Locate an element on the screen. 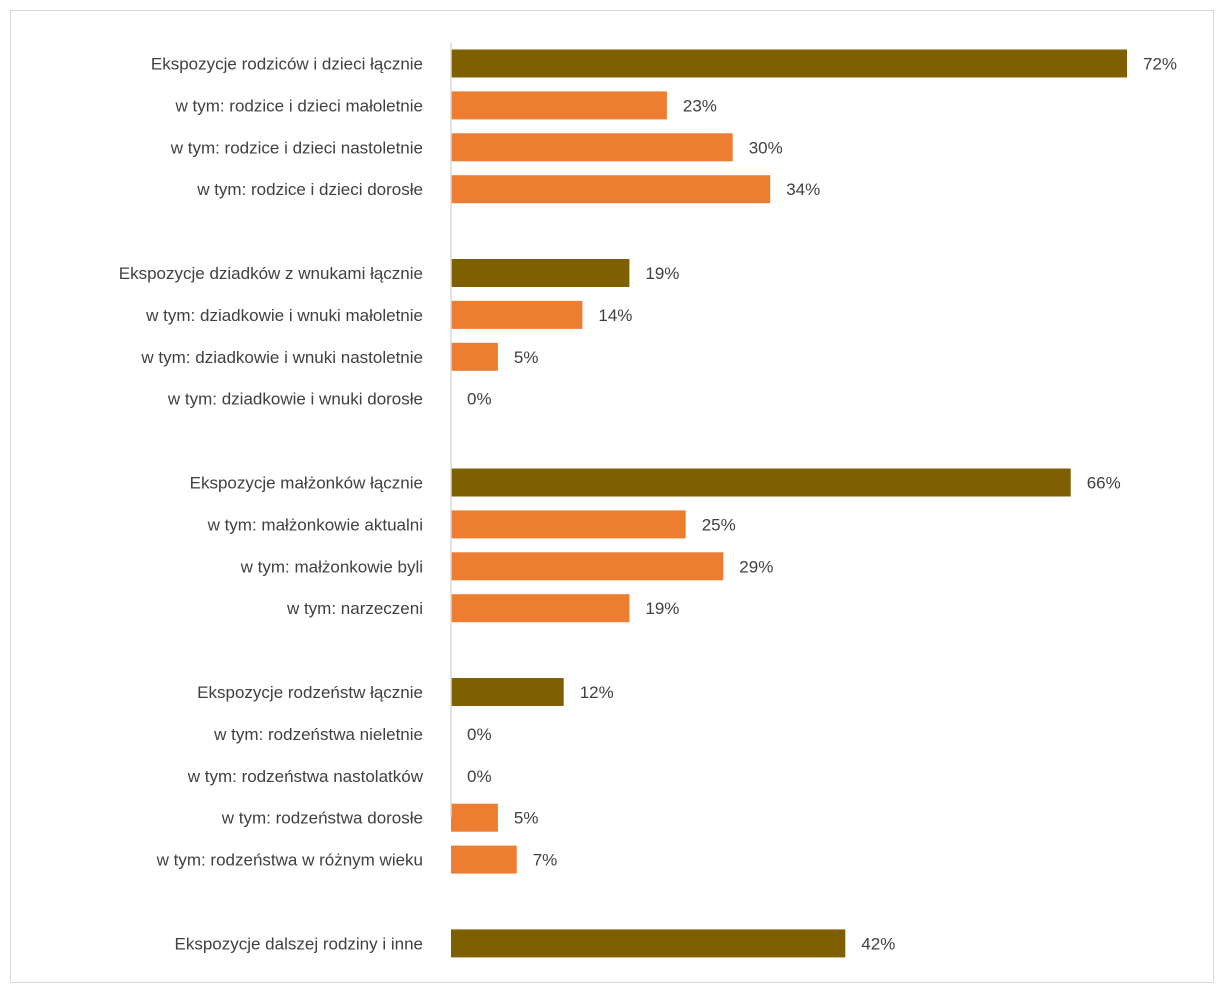 This screenshot has height=985, width=1216. category-label: Ekspozycje rodzeństw łącznie is located at coordinates (310, 692).